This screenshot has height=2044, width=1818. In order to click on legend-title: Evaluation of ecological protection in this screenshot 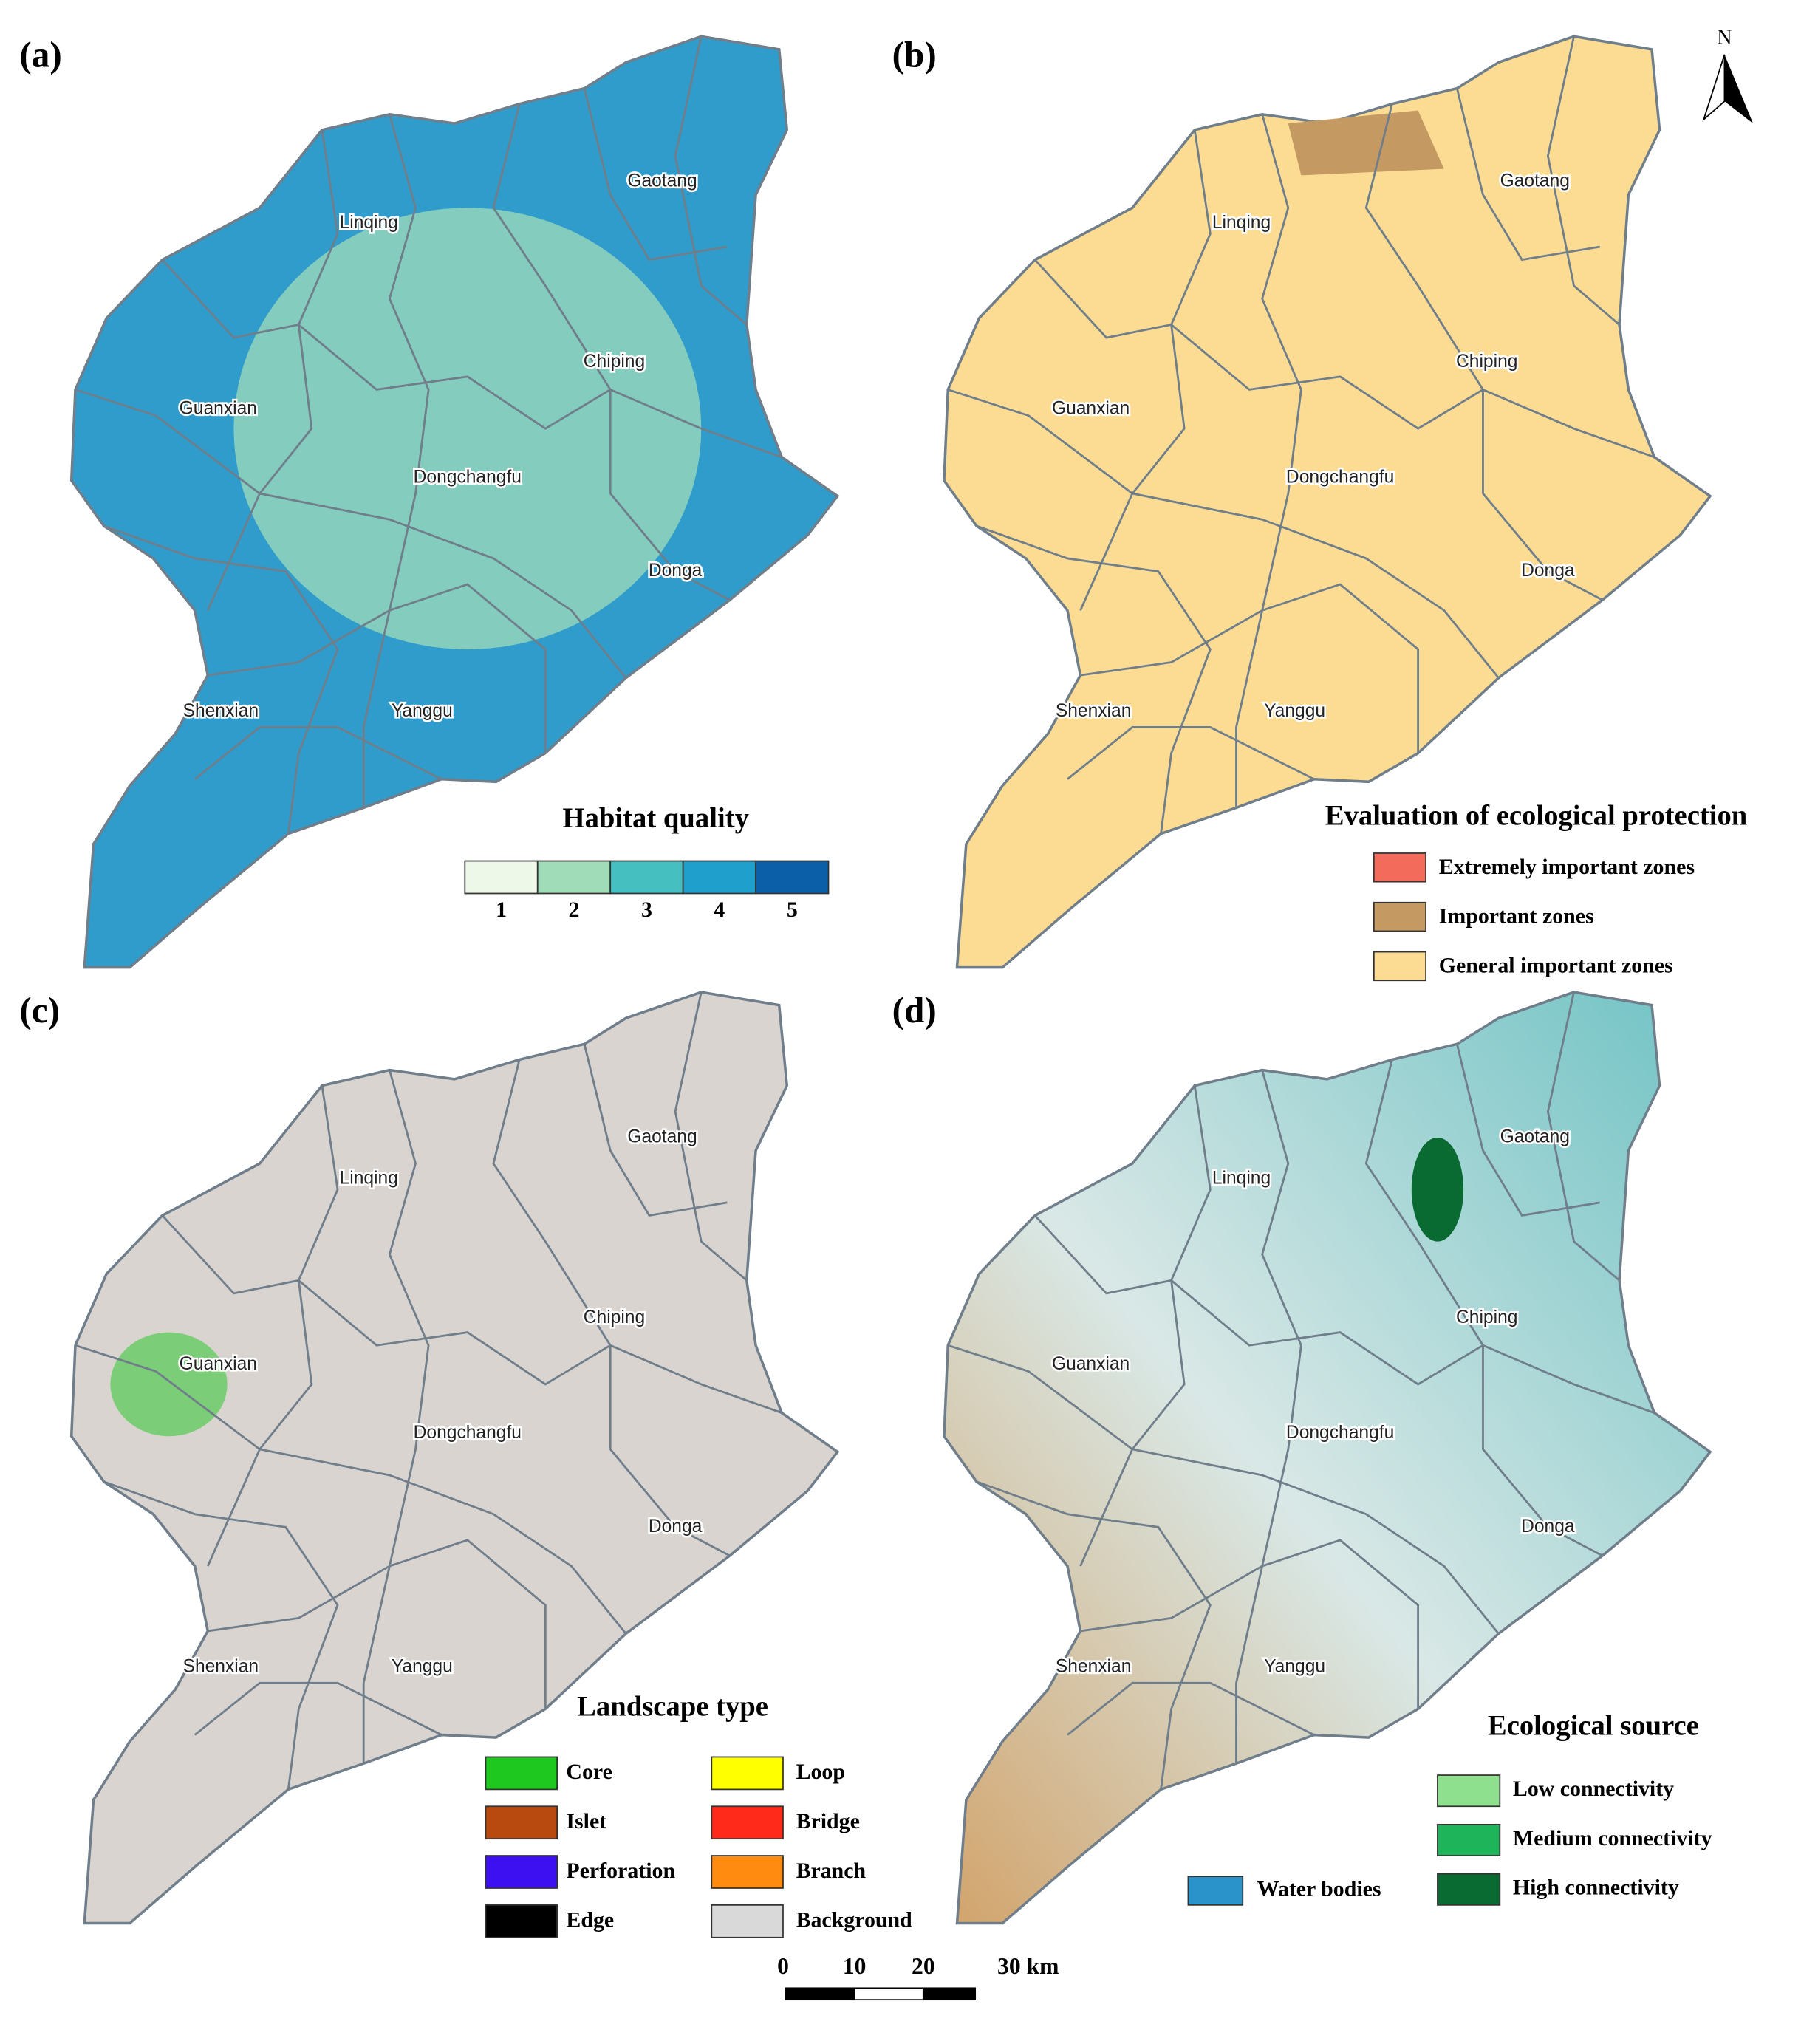, I will do `click(1536, 815)`.